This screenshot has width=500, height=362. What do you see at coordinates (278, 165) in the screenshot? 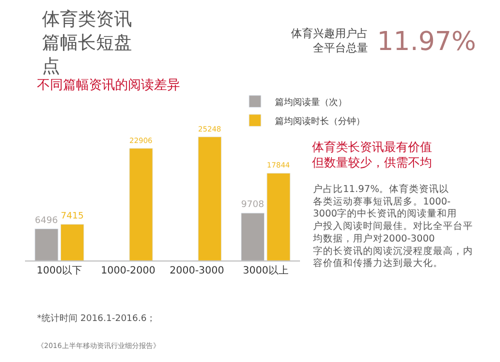
I see `data-label: 17844` at bounding box center [278, 165].